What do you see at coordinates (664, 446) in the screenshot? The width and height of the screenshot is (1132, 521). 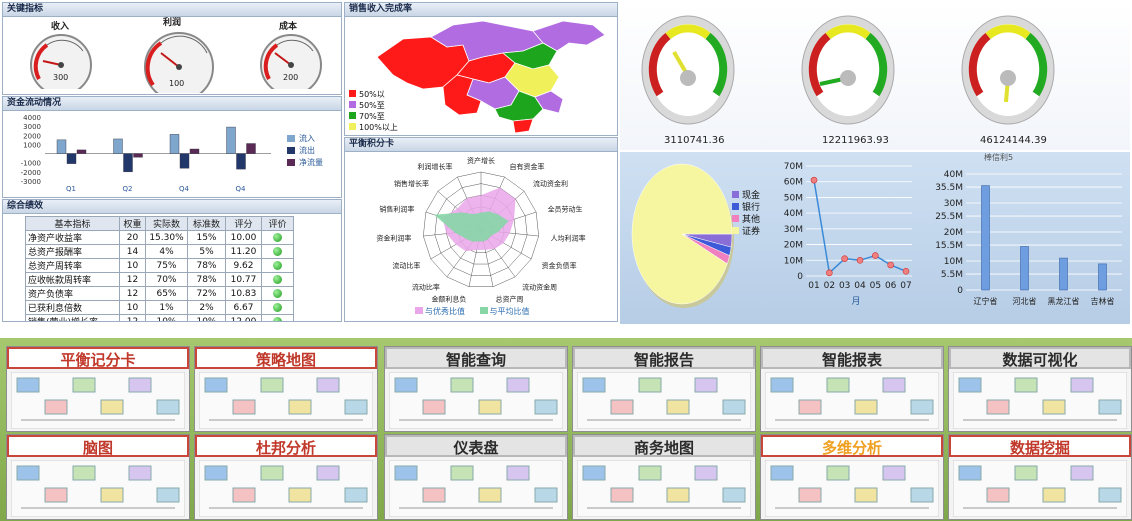 I see `tile-title: 商务地图` at bounding box center [664, 446].